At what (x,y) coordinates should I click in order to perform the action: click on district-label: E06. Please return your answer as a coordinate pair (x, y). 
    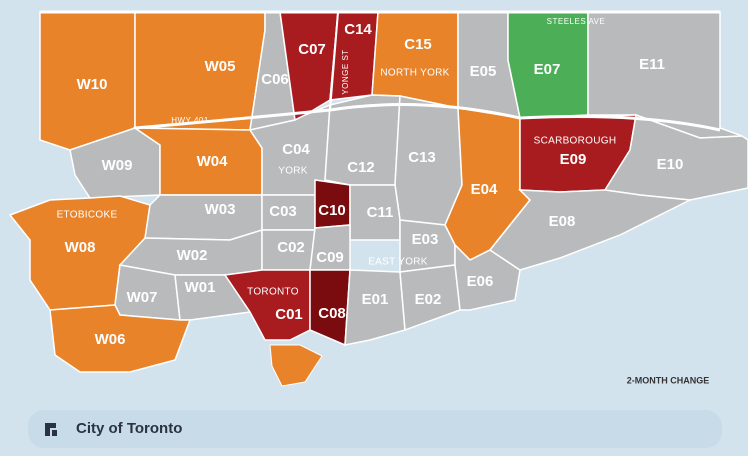
    Looking at the image, I should click on (480, 281).